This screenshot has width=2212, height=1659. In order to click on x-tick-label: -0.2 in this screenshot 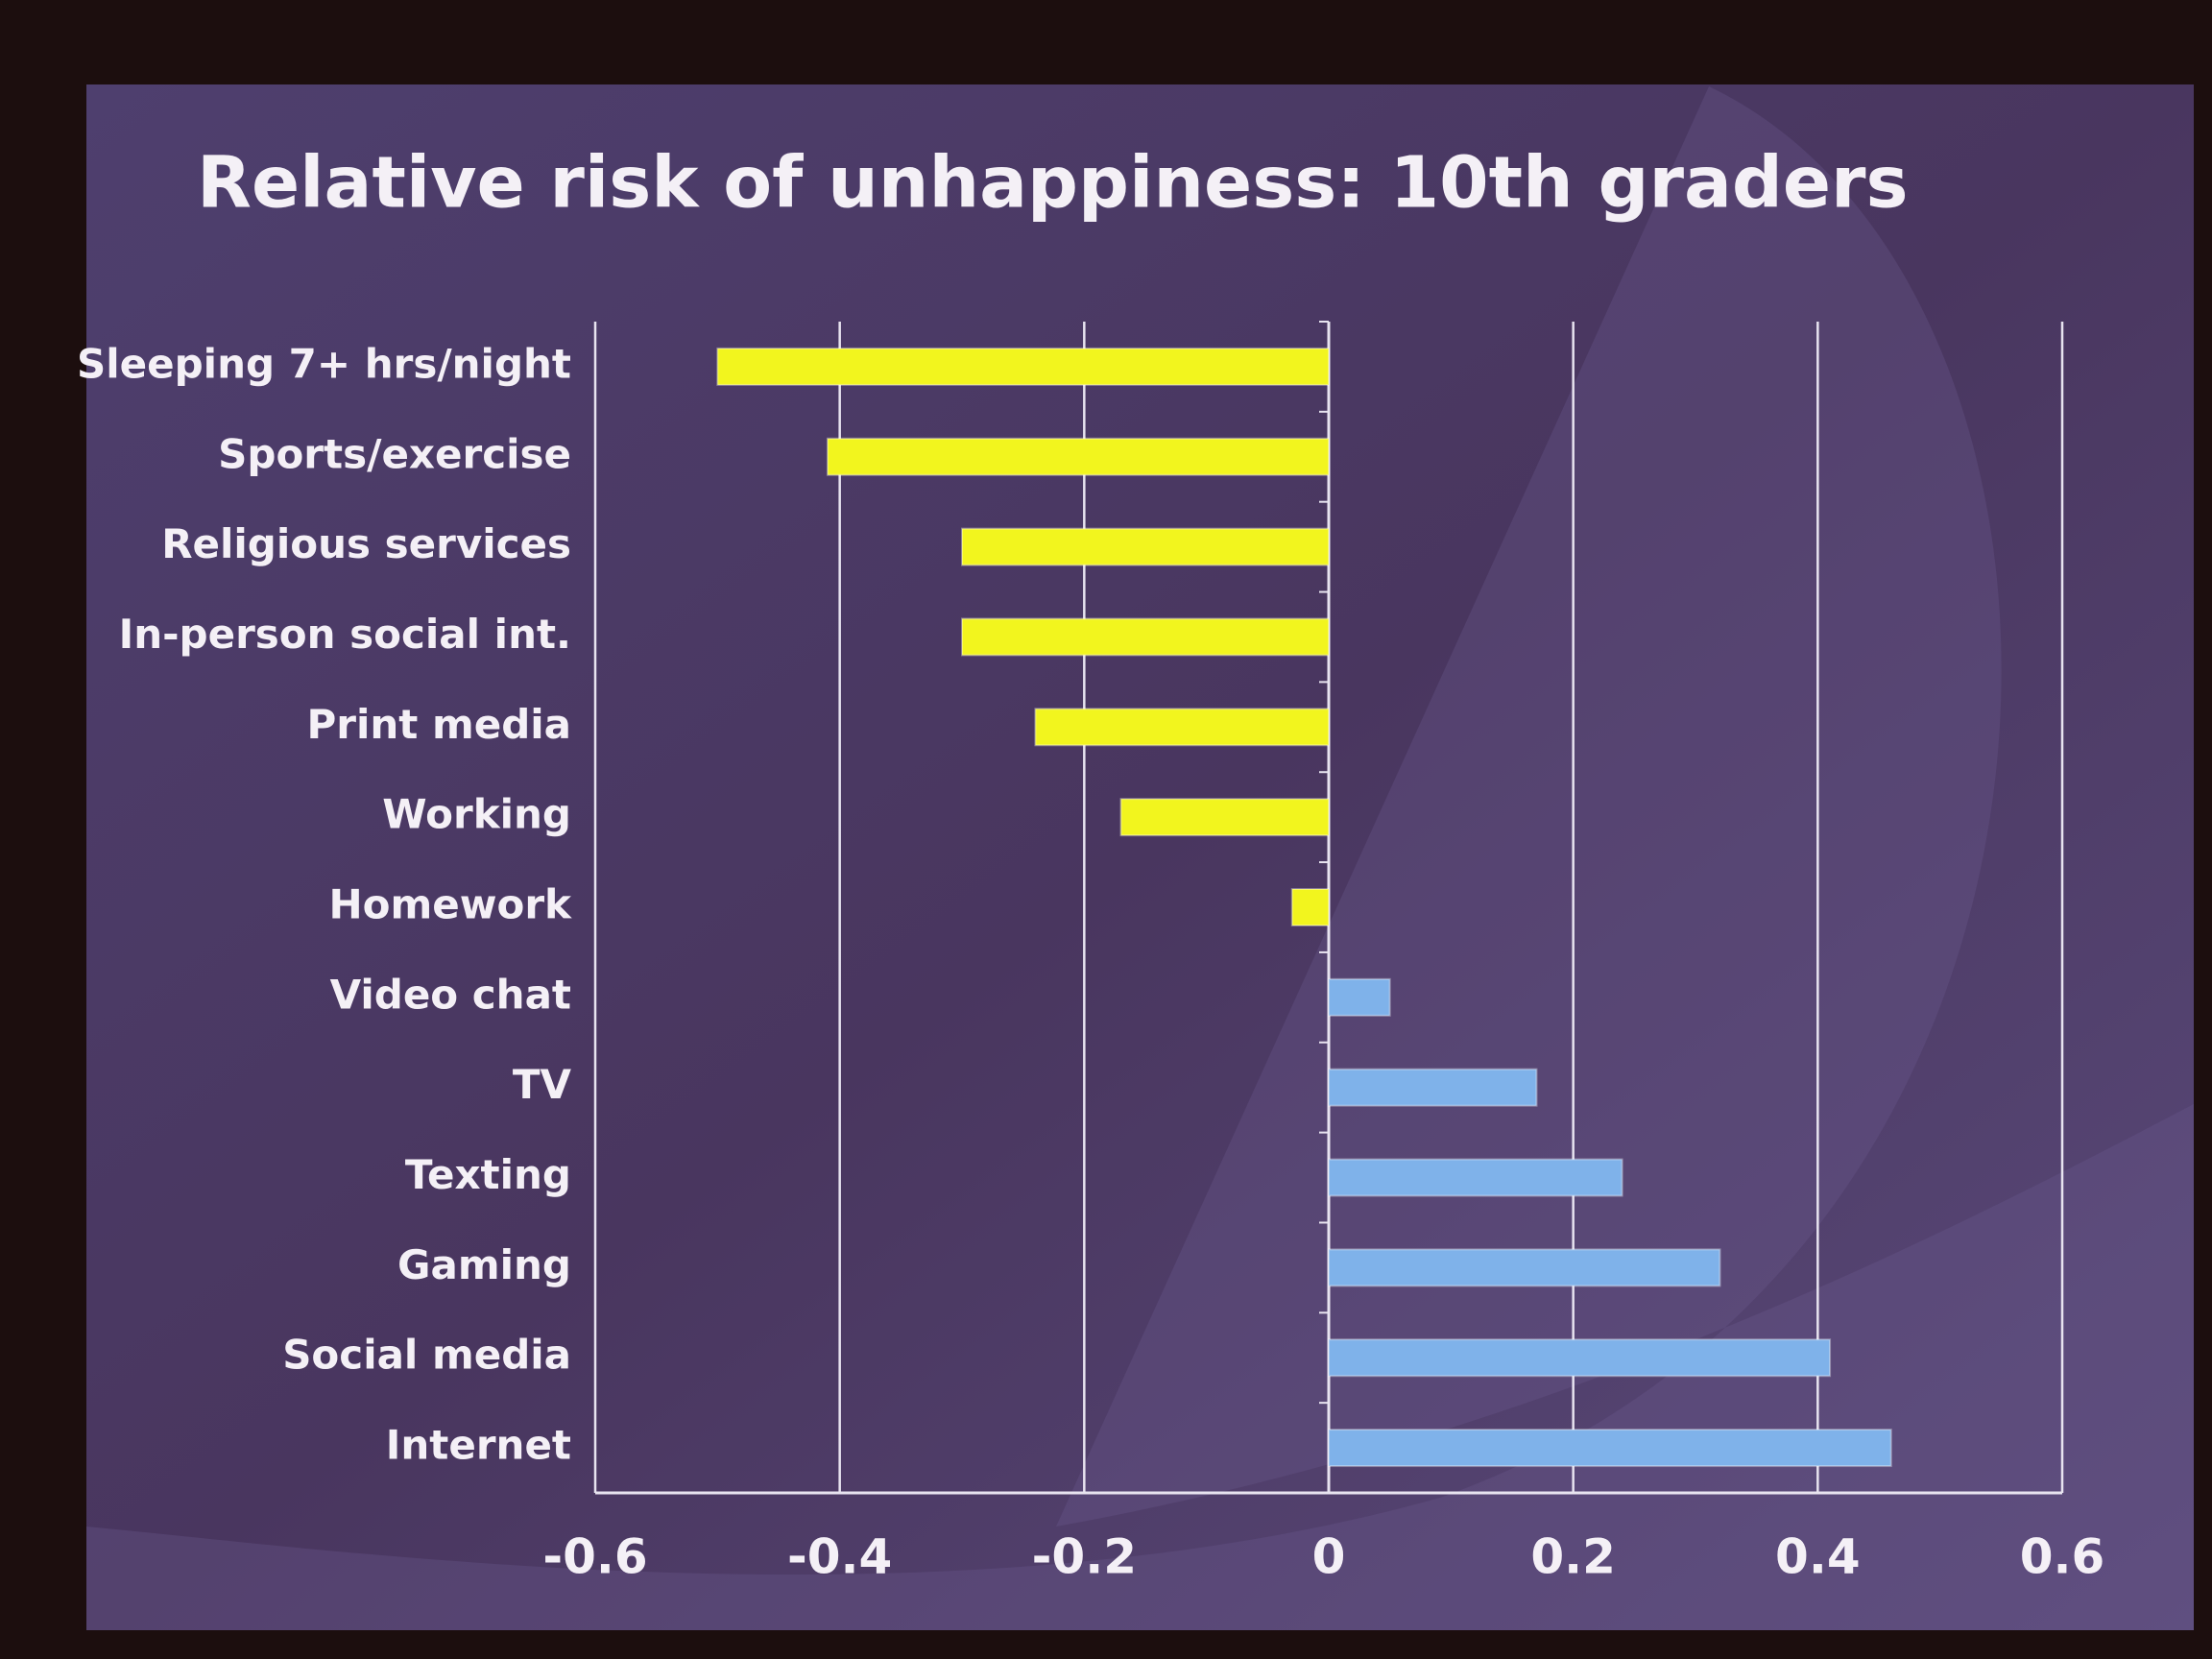, I will do `click(1084, 1557)`.